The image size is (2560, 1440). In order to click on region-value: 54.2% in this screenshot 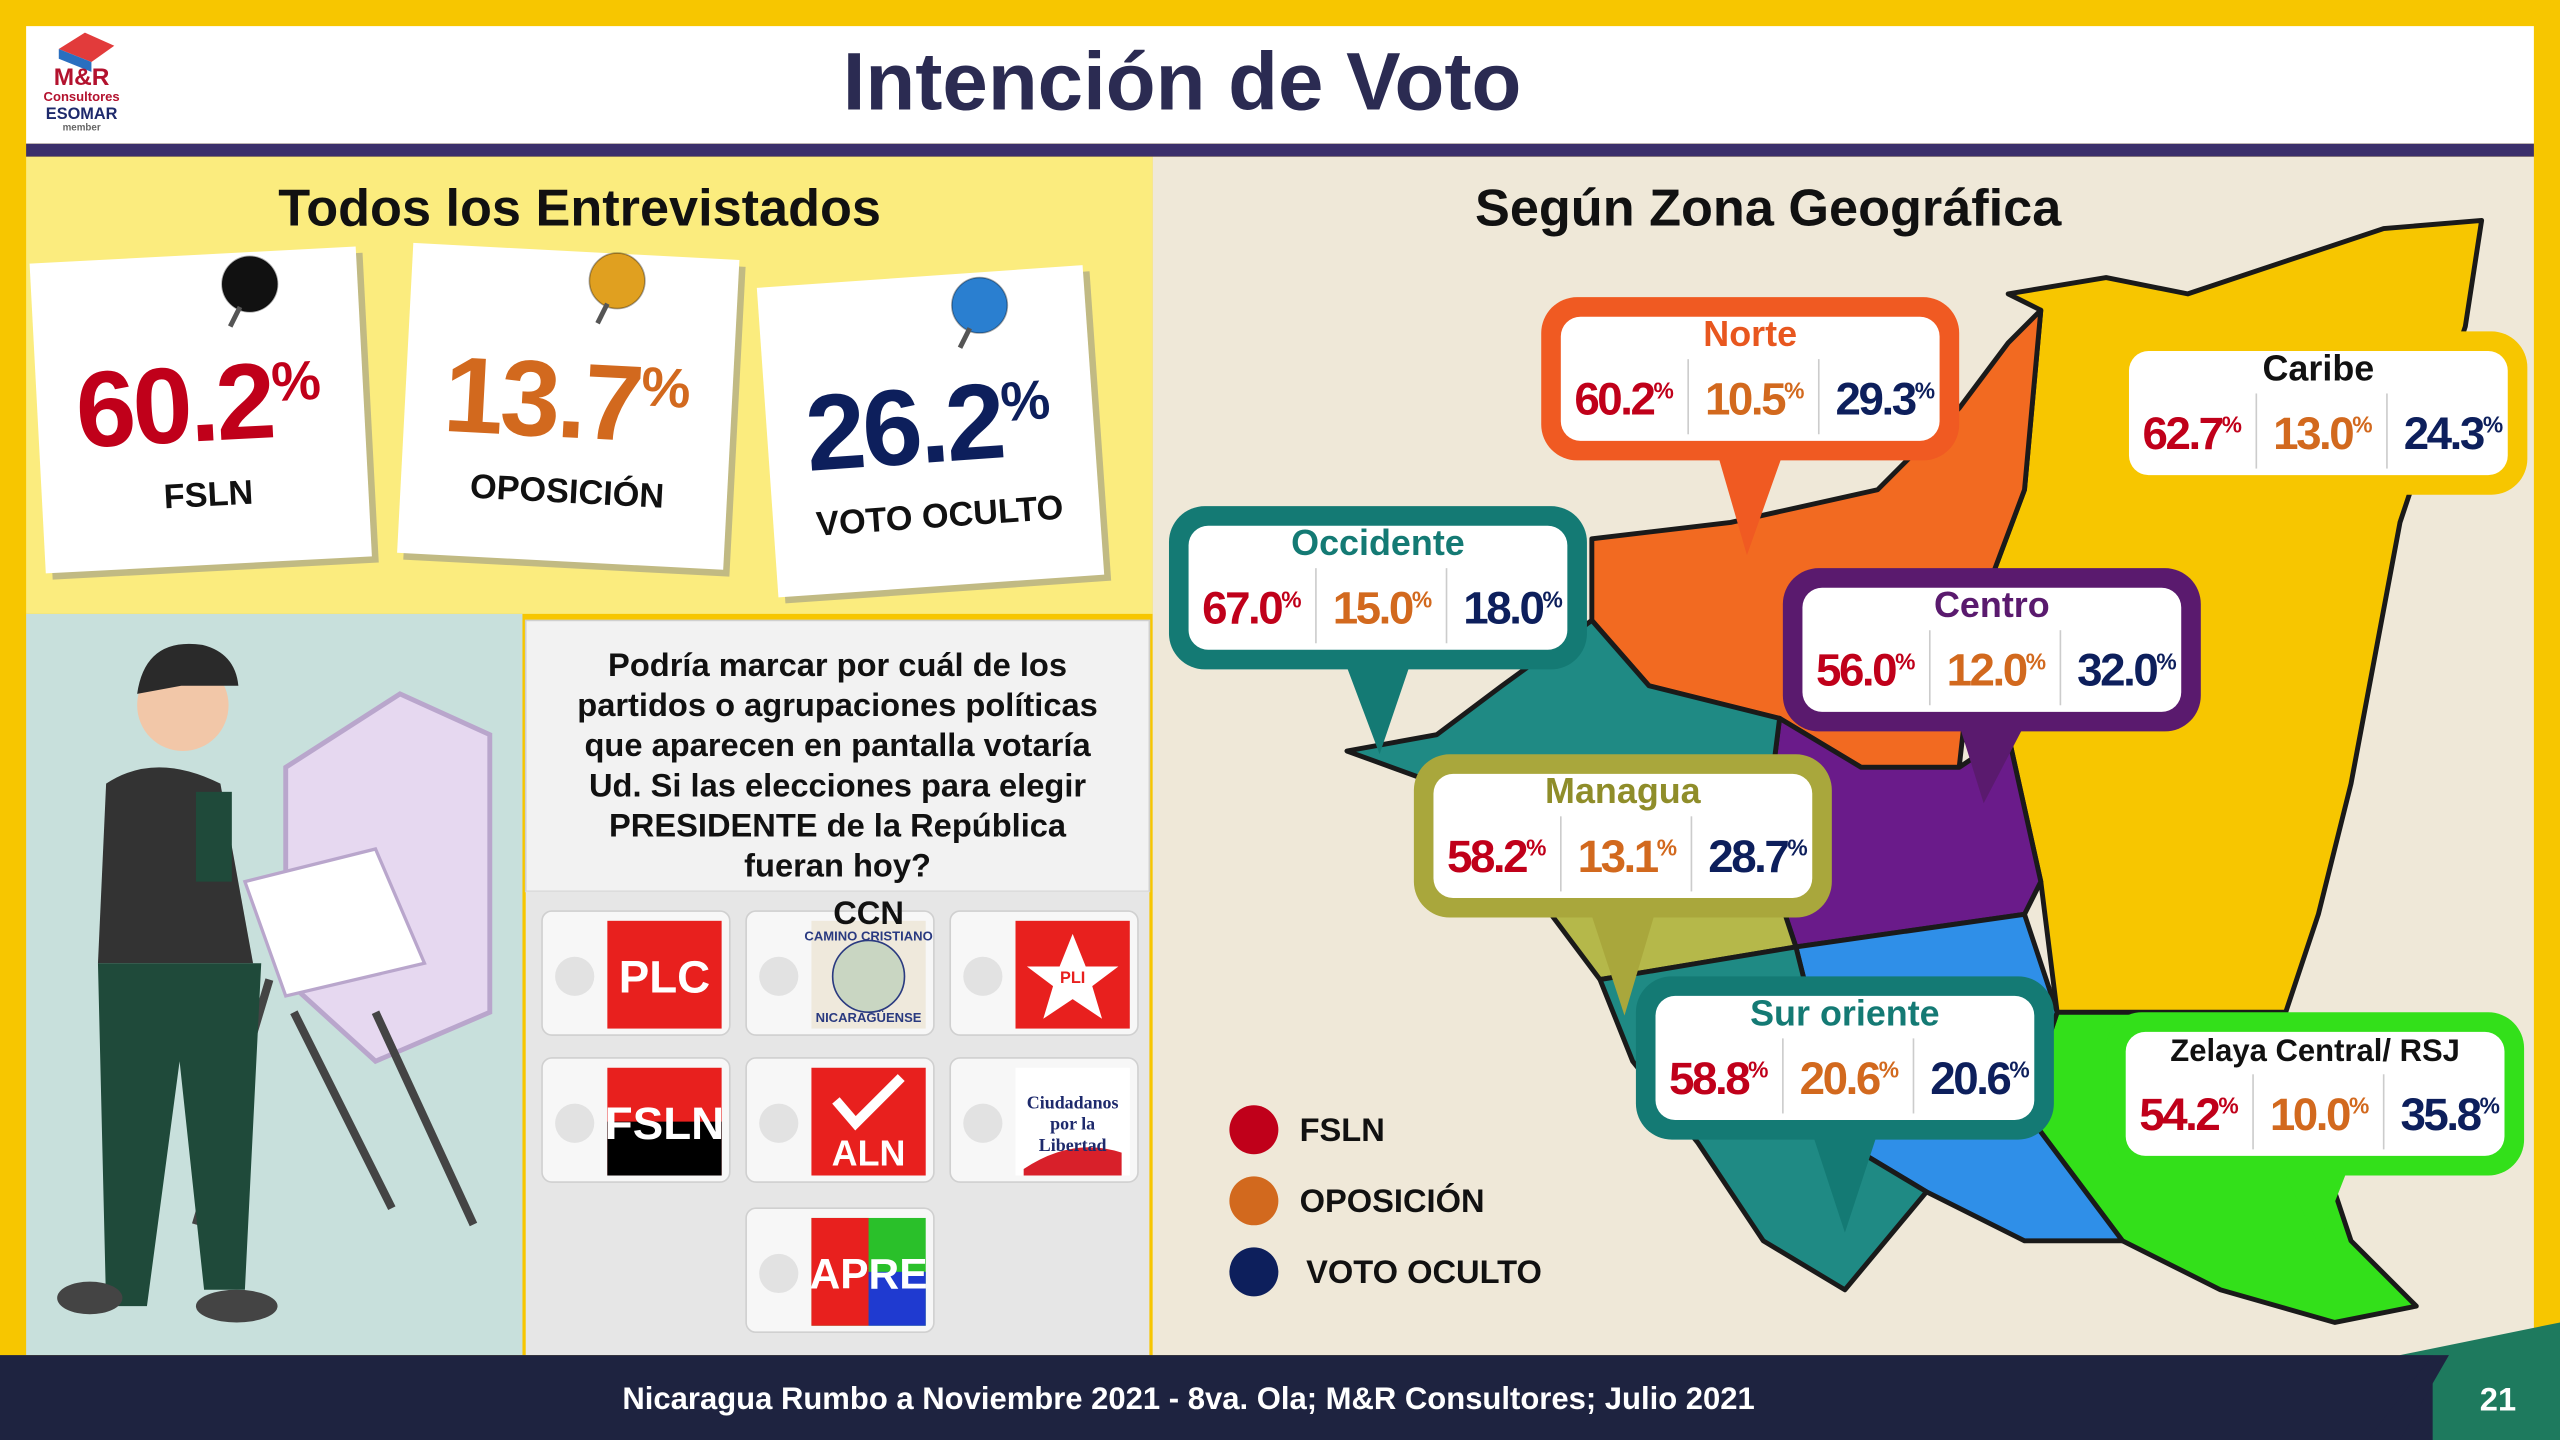, I will do `click(2188, 1114)`.